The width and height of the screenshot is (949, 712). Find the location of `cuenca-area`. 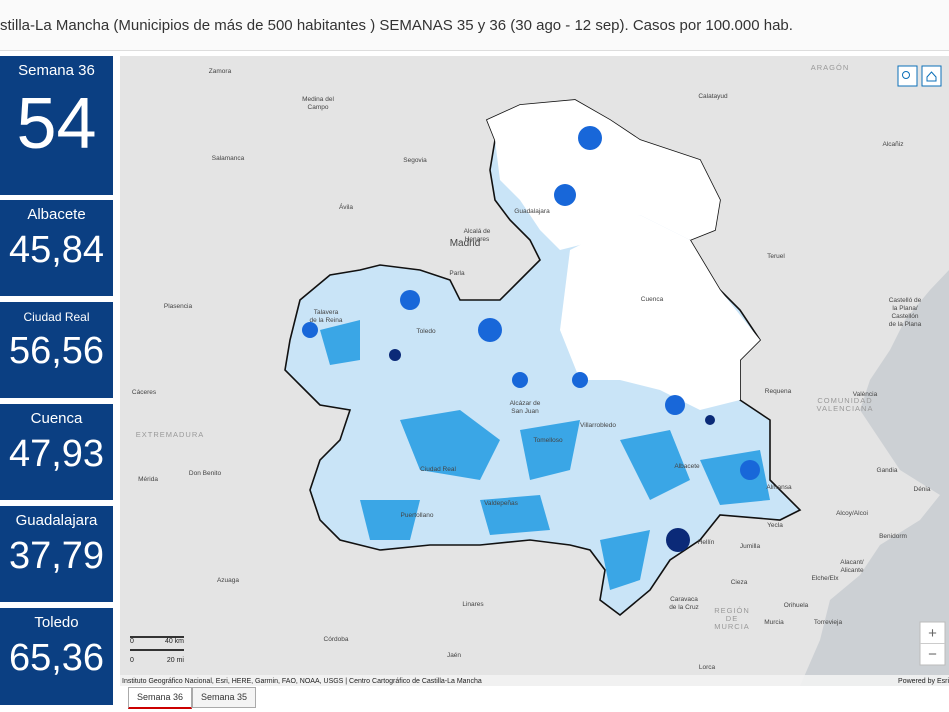

cuenca-area is located at coordinates (660, 312).